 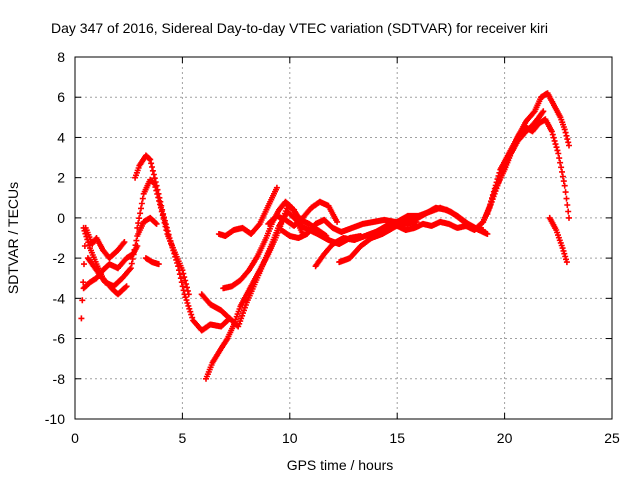 What do you see at coordinates (61, 57) in the screenshot?
I see `y-tick-label: 8` at bounding box center [61, 57].